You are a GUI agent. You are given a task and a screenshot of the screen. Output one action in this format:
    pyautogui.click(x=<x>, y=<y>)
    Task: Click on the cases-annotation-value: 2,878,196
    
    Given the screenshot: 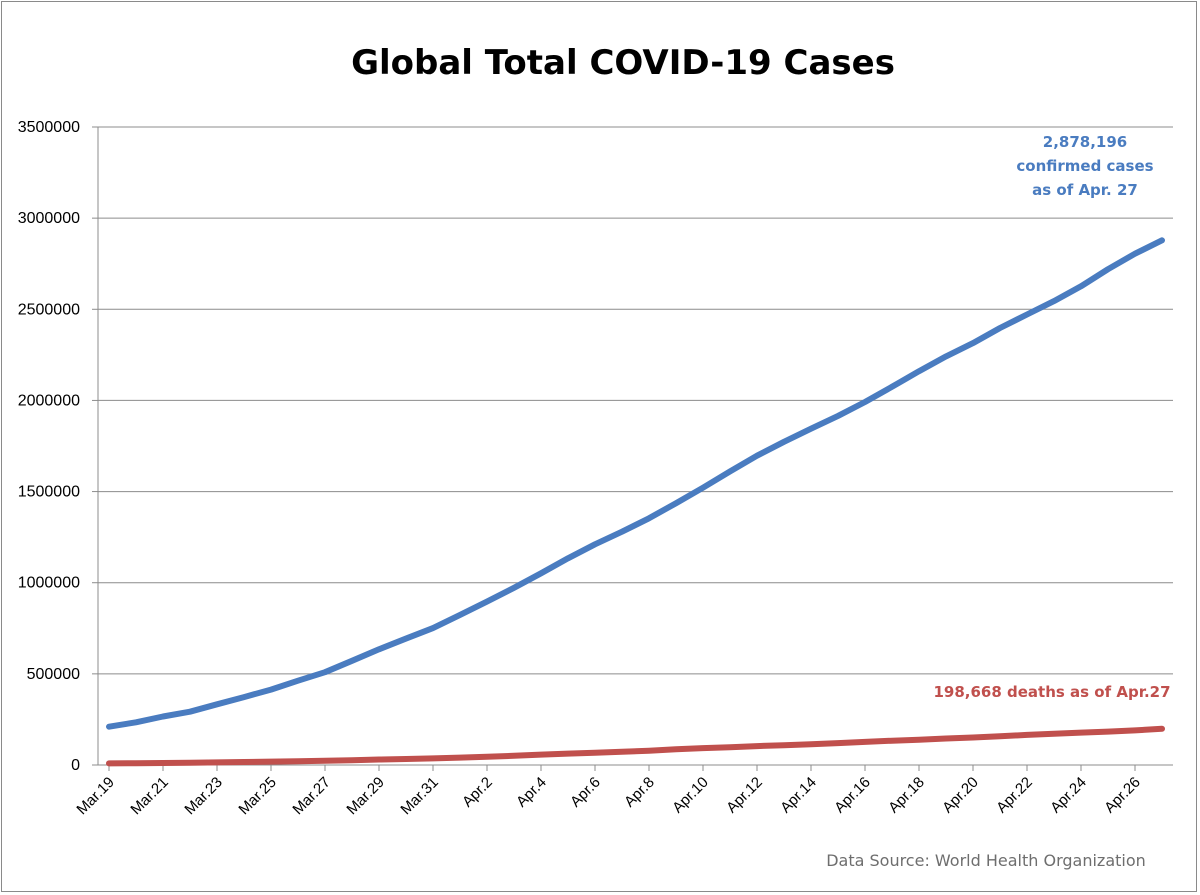 What is the action you would take?
    pyautogui.click(x=1085, y=142)
    